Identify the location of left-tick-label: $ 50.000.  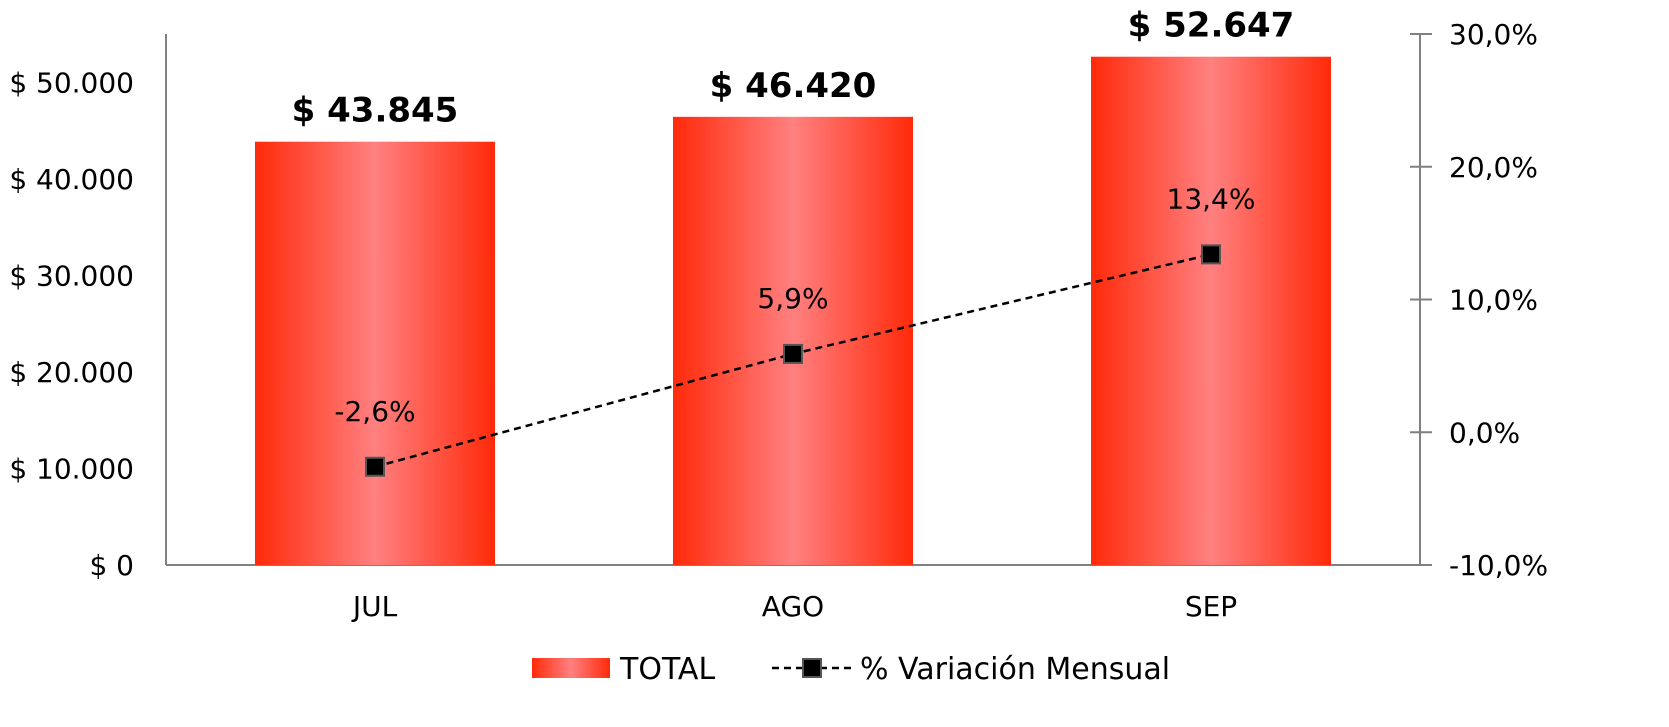
(71, 82).